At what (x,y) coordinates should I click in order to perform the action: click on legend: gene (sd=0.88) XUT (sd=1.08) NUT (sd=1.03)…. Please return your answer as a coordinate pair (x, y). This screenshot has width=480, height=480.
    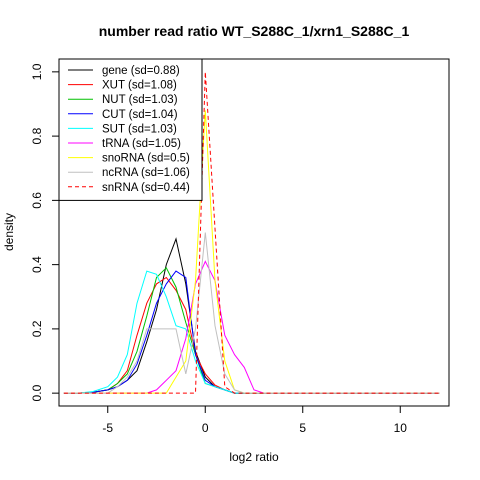
    Looking at the image, I should click on (130, 129).